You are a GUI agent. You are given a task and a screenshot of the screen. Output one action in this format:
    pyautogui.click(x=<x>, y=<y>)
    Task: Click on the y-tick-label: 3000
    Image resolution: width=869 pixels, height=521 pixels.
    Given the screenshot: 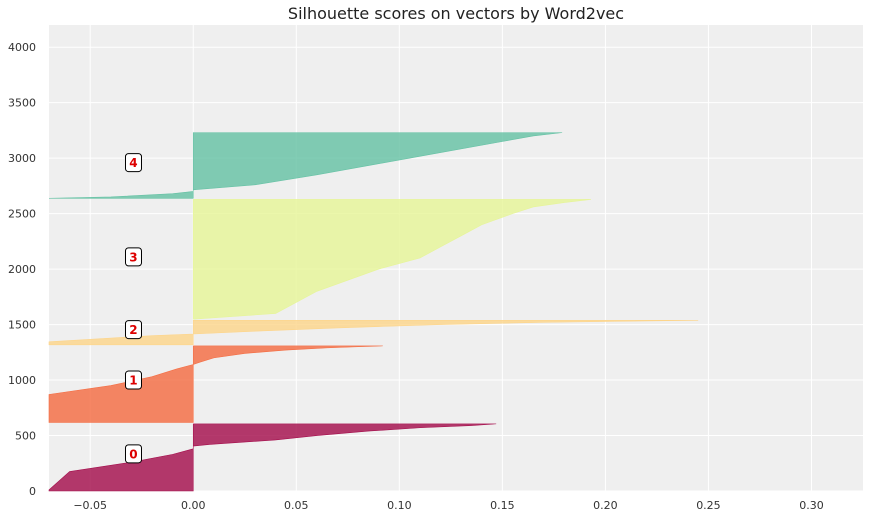 What is the action you would take?
    pyautogui.click(x=22, y=158)
    